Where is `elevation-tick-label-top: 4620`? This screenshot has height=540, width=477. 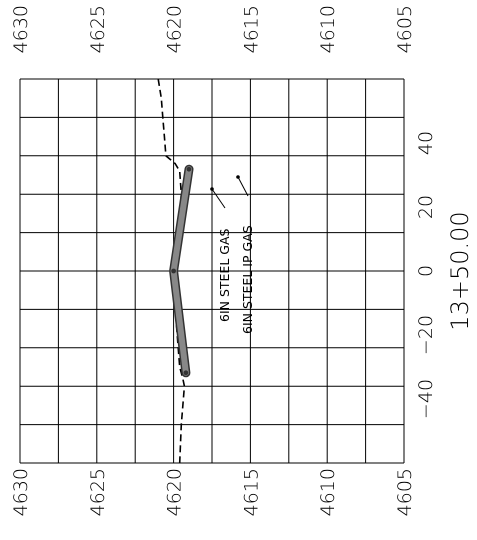 elevation-tick-label-top: 4620 is located at coordinates (175, 29).